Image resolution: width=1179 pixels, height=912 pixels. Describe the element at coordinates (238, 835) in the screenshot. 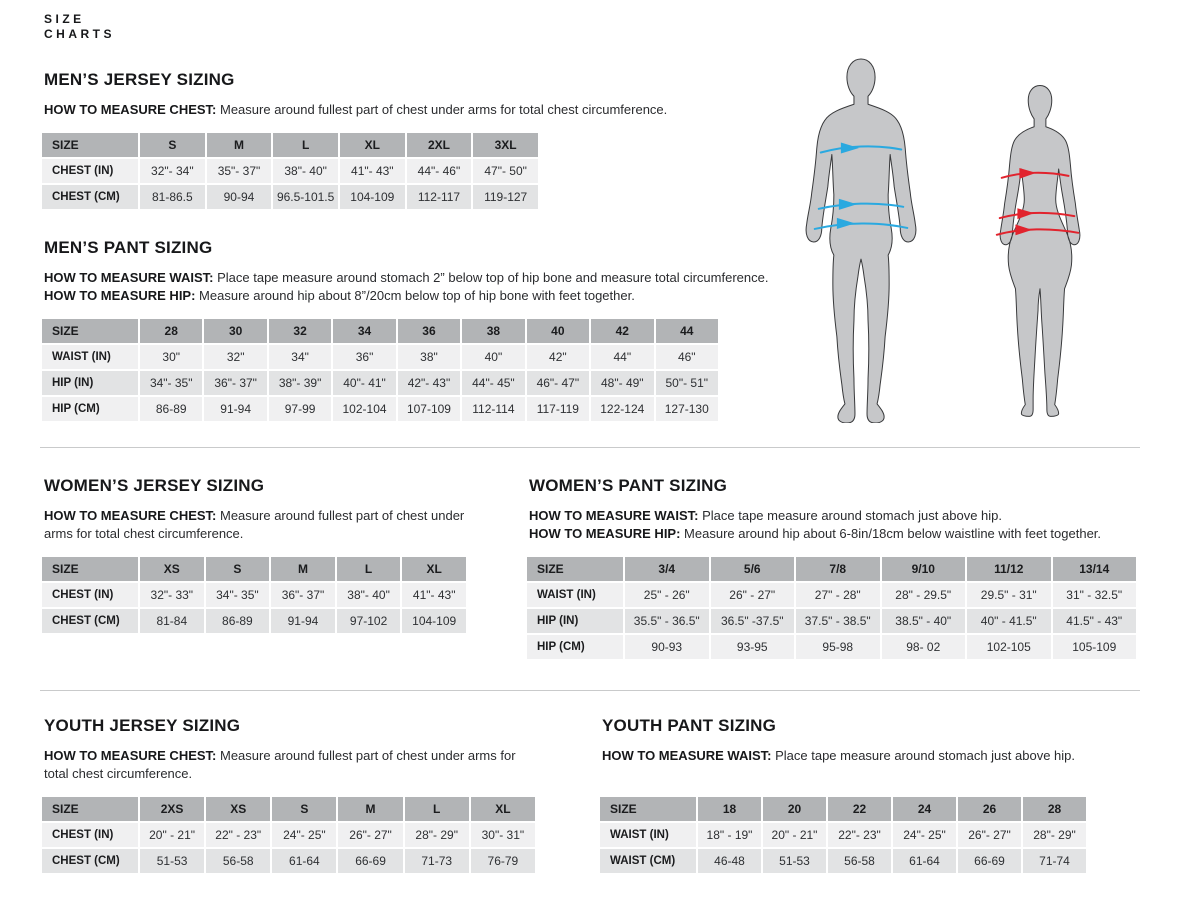

I see `measurement-cell: 22" - 23"` at that location.